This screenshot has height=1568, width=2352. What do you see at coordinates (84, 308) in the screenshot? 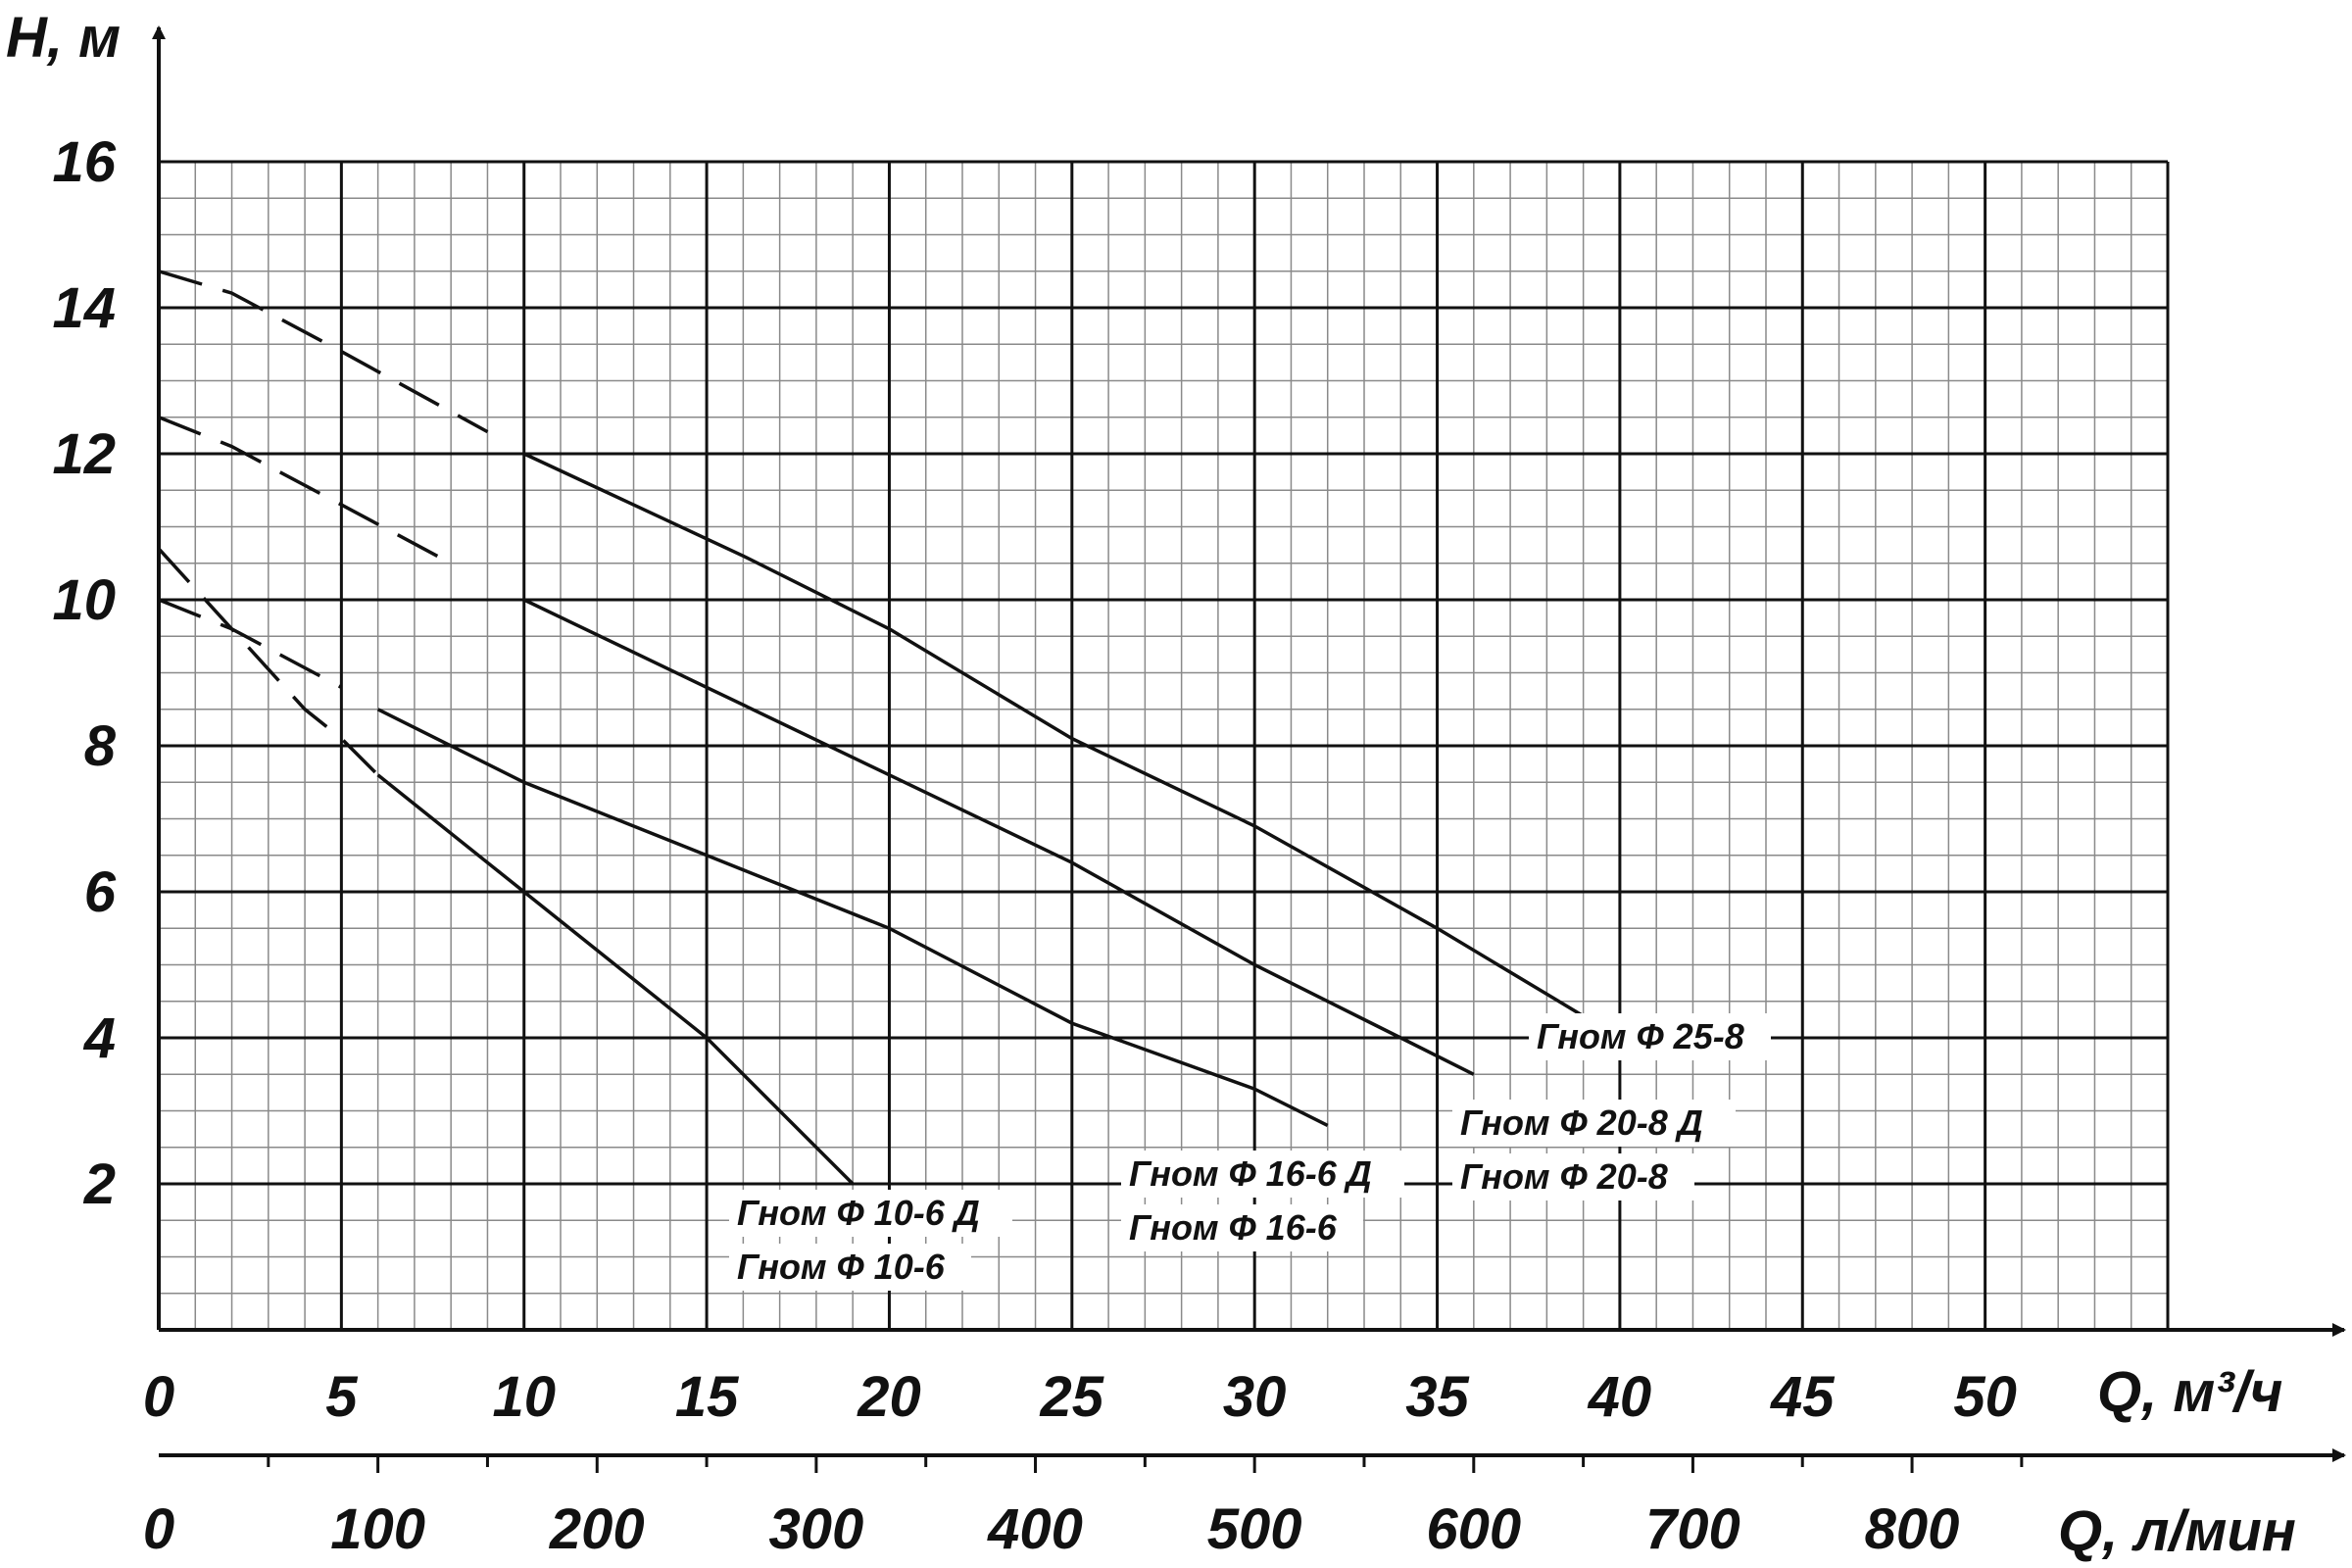
I see `y-tick-label: 14` at bounding box center [84, 308].